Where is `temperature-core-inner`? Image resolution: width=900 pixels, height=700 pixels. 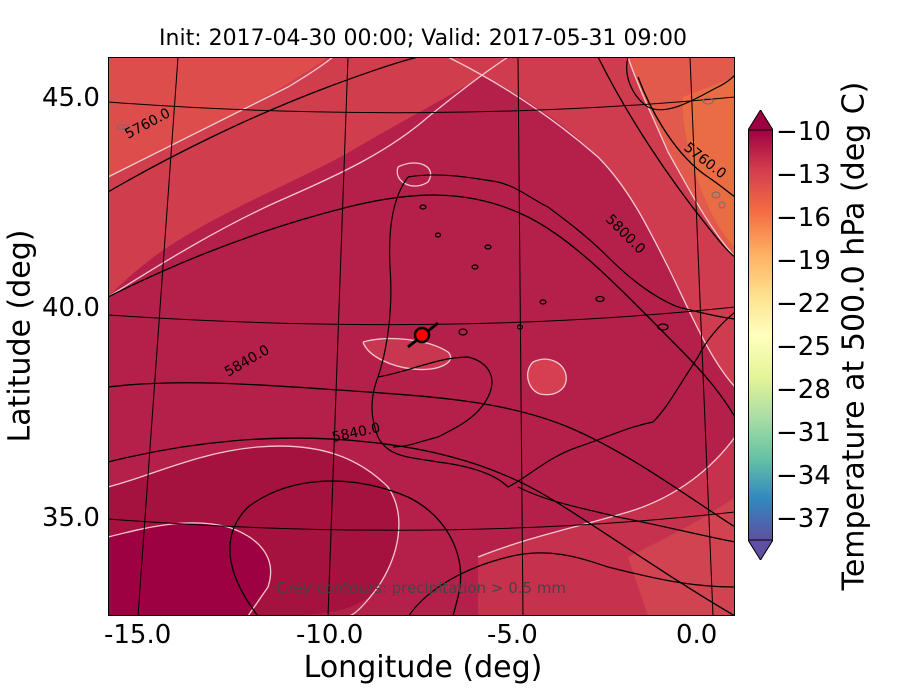
temperature-core-inner is located at coordinates (189, 569).